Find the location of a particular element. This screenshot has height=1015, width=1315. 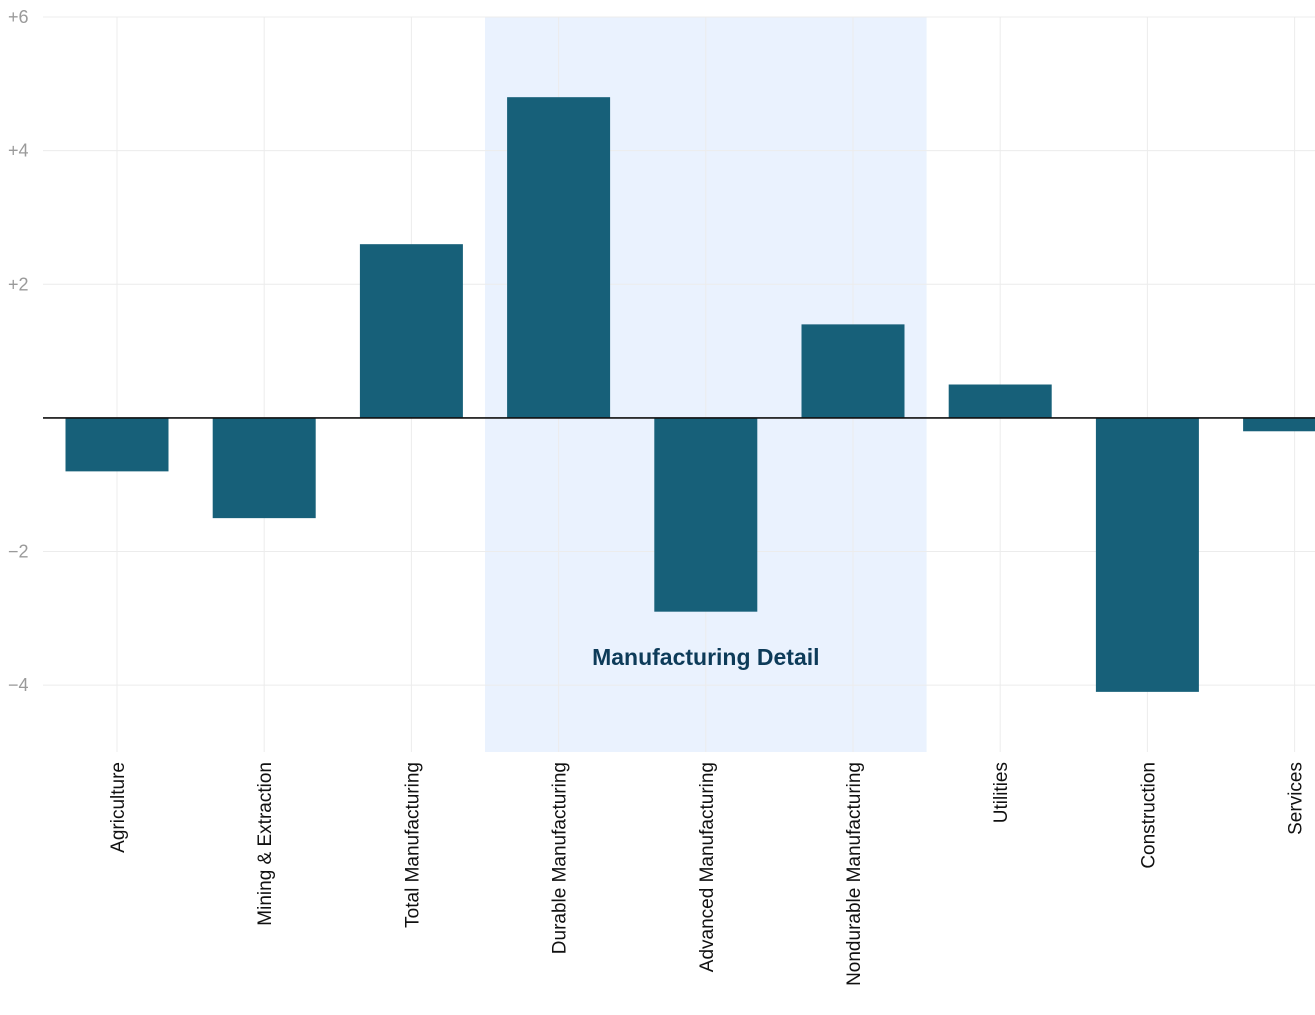

x-tick-label: Utilities is located at coordinates (1001, 792).